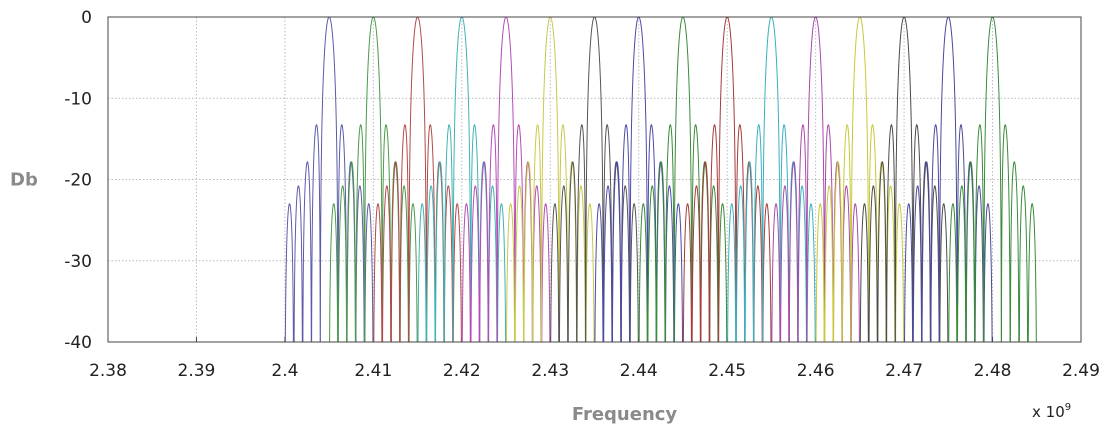 This screenshot has width=1105, height=430. What do you see at coordinates (284, 371) in the screenshot?
I see `x-tick-label: 2.4` at bounding box center [284, 371].